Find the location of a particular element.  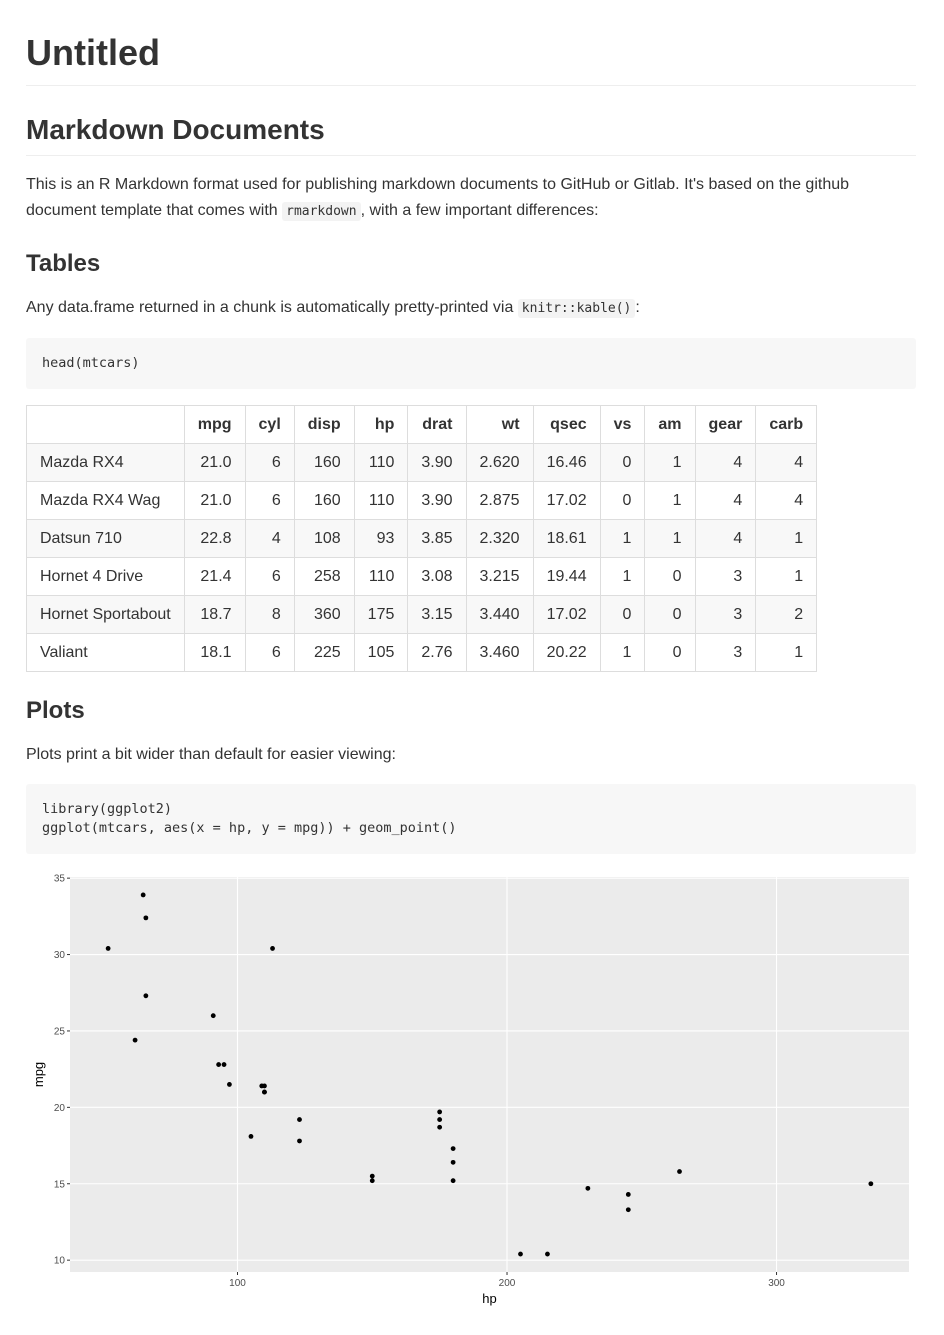

table-cell: 2.620 is located at coordinates (499, 462).